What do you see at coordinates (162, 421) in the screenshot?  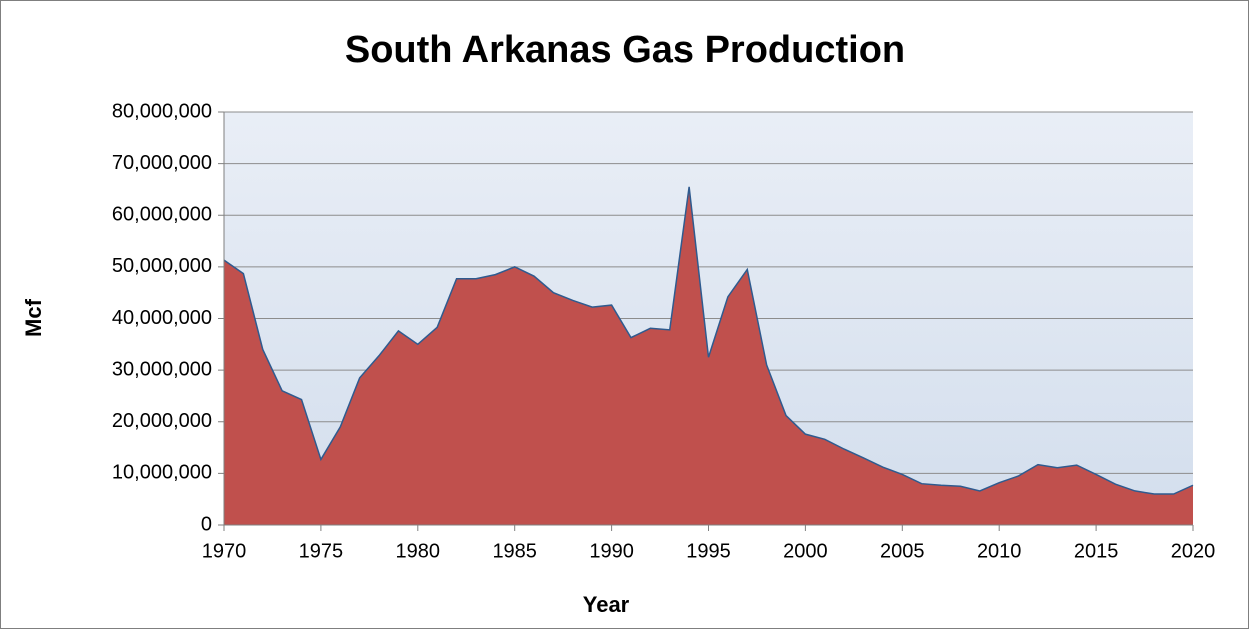 I see `y-tick-label: 20,000,000` at bounding box center [162, 421].